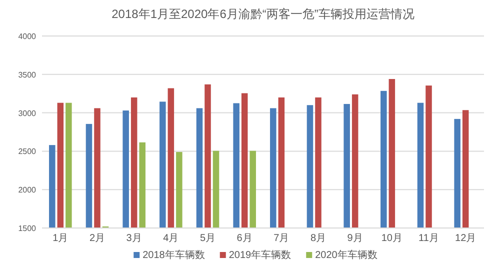 The width and height of the screenshot is (500, 274). Describe the element at coordinates (171, 238) in the screenshot. I see `x-tick-label: 4月` at that location.